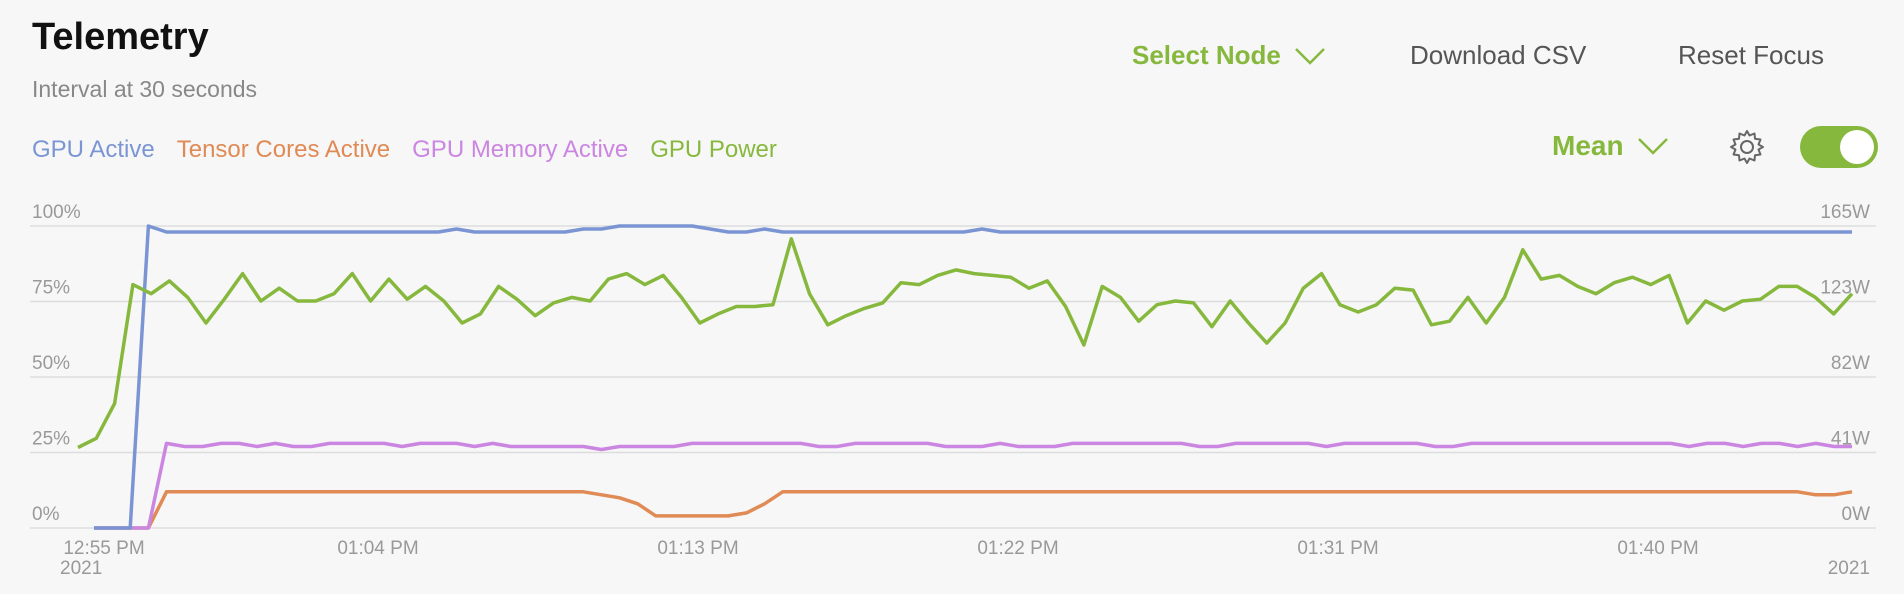 The height and width of the screenshot is (594, 1904). What do you see at coordinates (283, 149) in the screenshot?
I see `legend-tensor-cores-active: Tensor Cores Active` at bounding box center [283, 149].